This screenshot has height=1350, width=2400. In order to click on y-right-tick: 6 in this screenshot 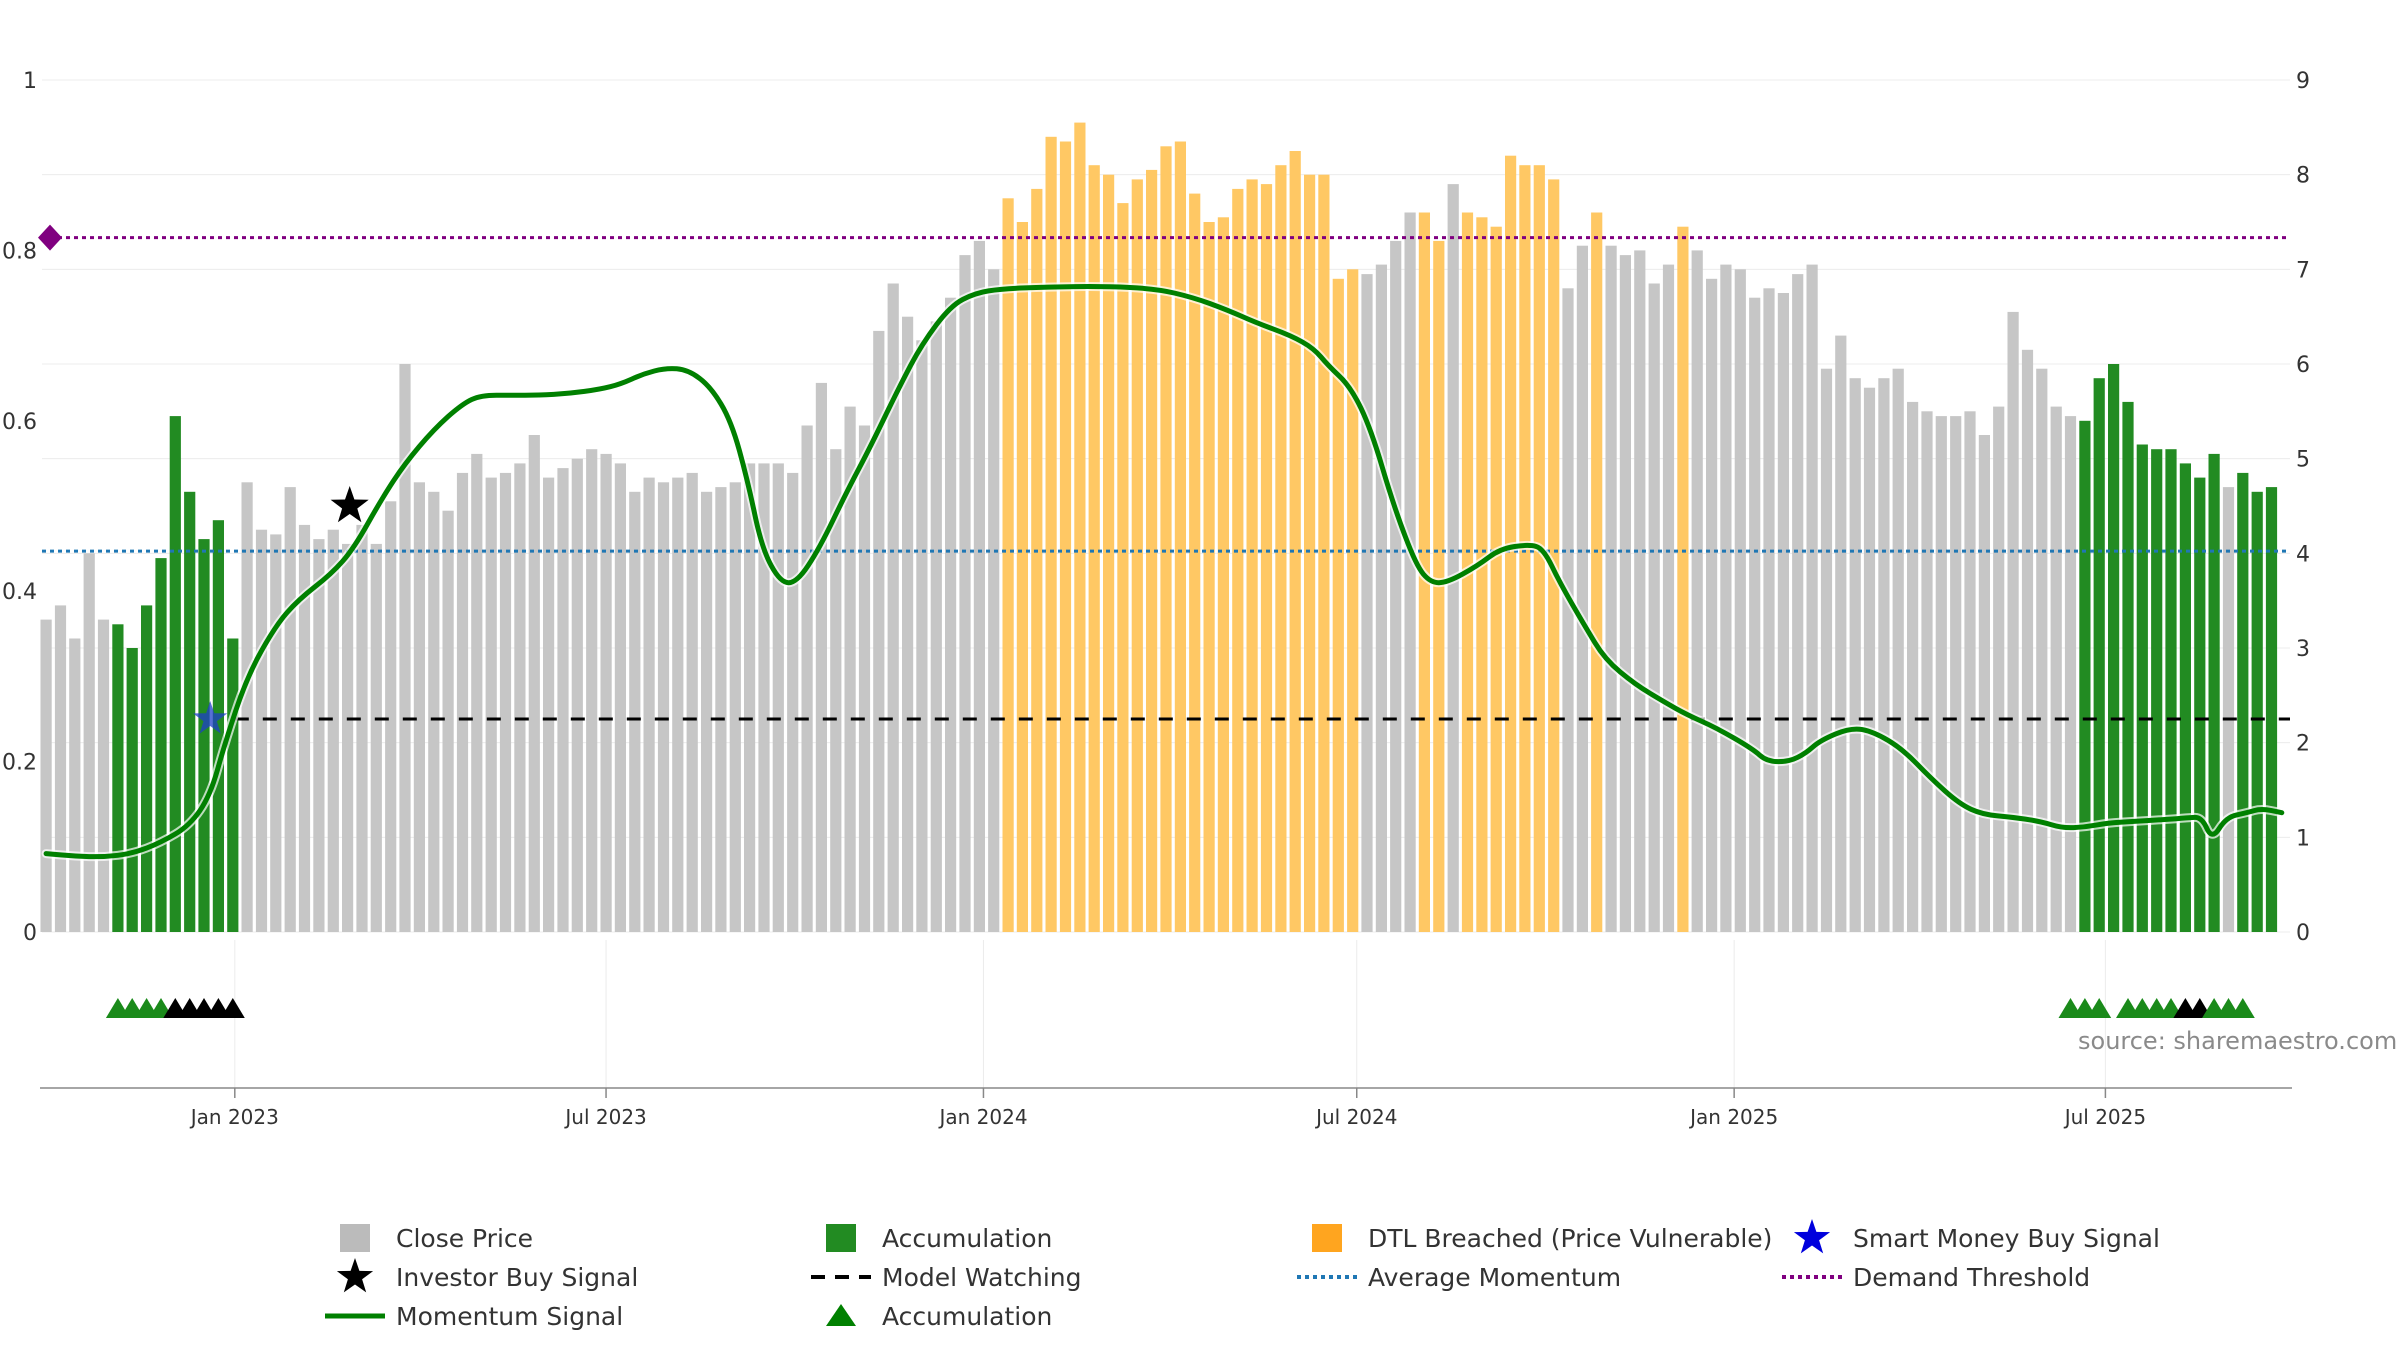, I will do `click(2303, 365)`.